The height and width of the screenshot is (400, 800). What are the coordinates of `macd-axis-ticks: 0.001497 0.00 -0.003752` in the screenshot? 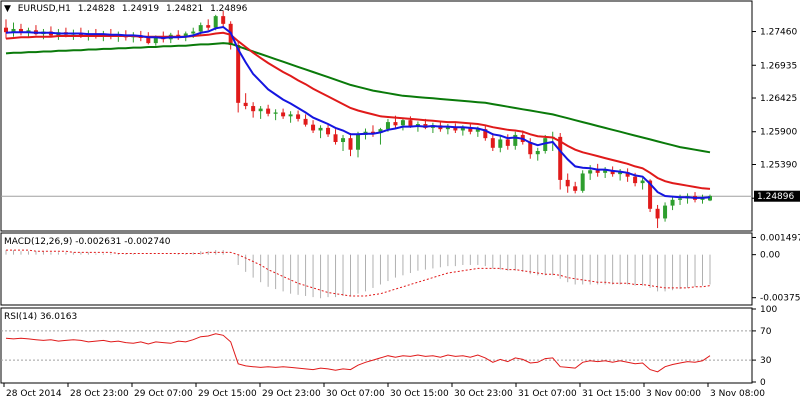 It's located at (776, 268).